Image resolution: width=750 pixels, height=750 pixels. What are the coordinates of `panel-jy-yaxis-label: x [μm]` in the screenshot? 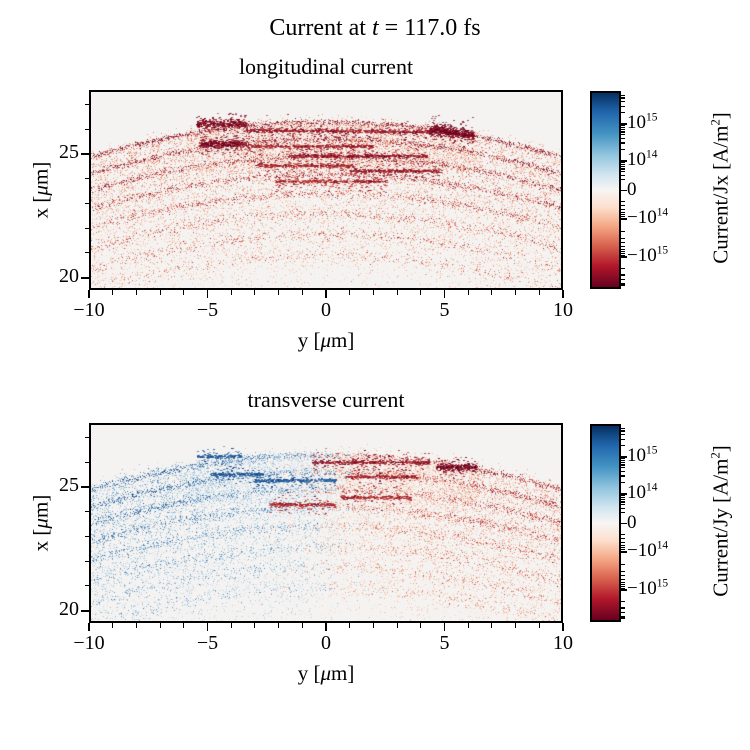 It's located at (40, 523).